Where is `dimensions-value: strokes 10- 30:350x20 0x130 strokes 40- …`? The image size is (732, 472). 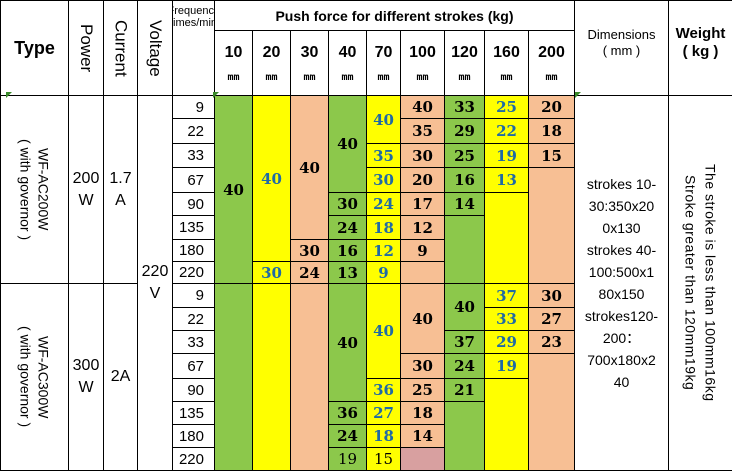
dimensions-value: strokes 10- 30:350x20 0x130 strokes 40- … is located at coordinates (622, 283).